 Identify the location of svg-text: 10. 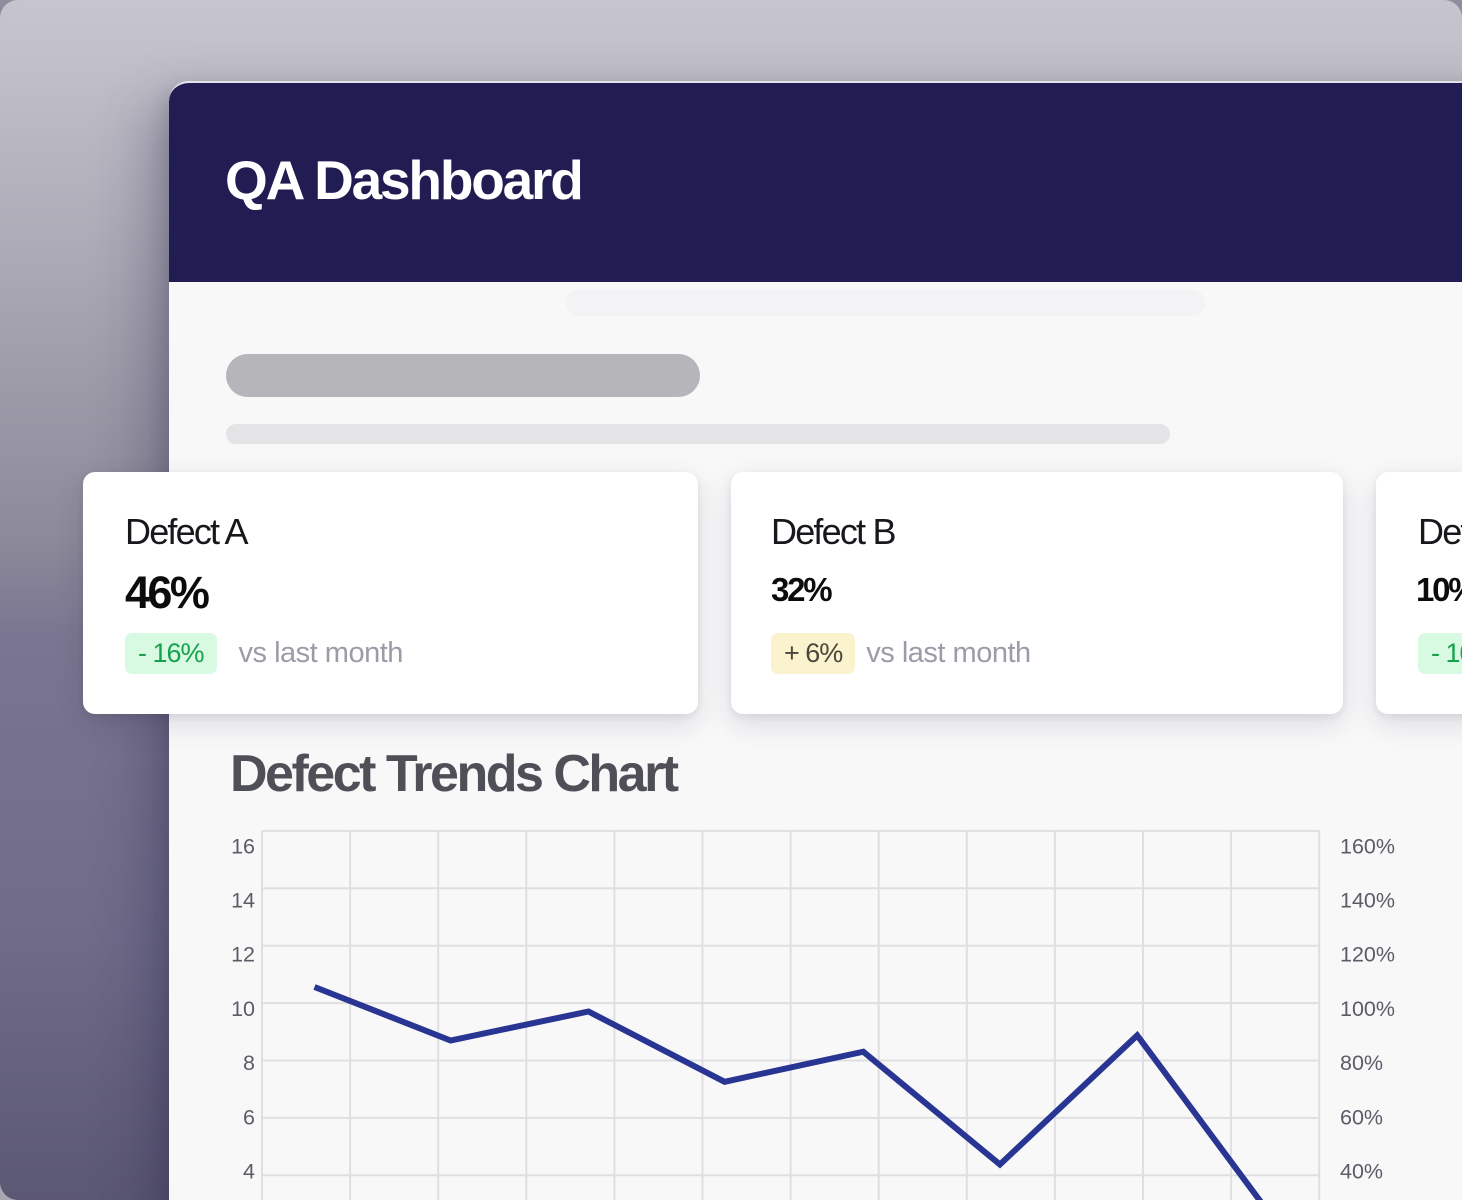
(243, 1009).